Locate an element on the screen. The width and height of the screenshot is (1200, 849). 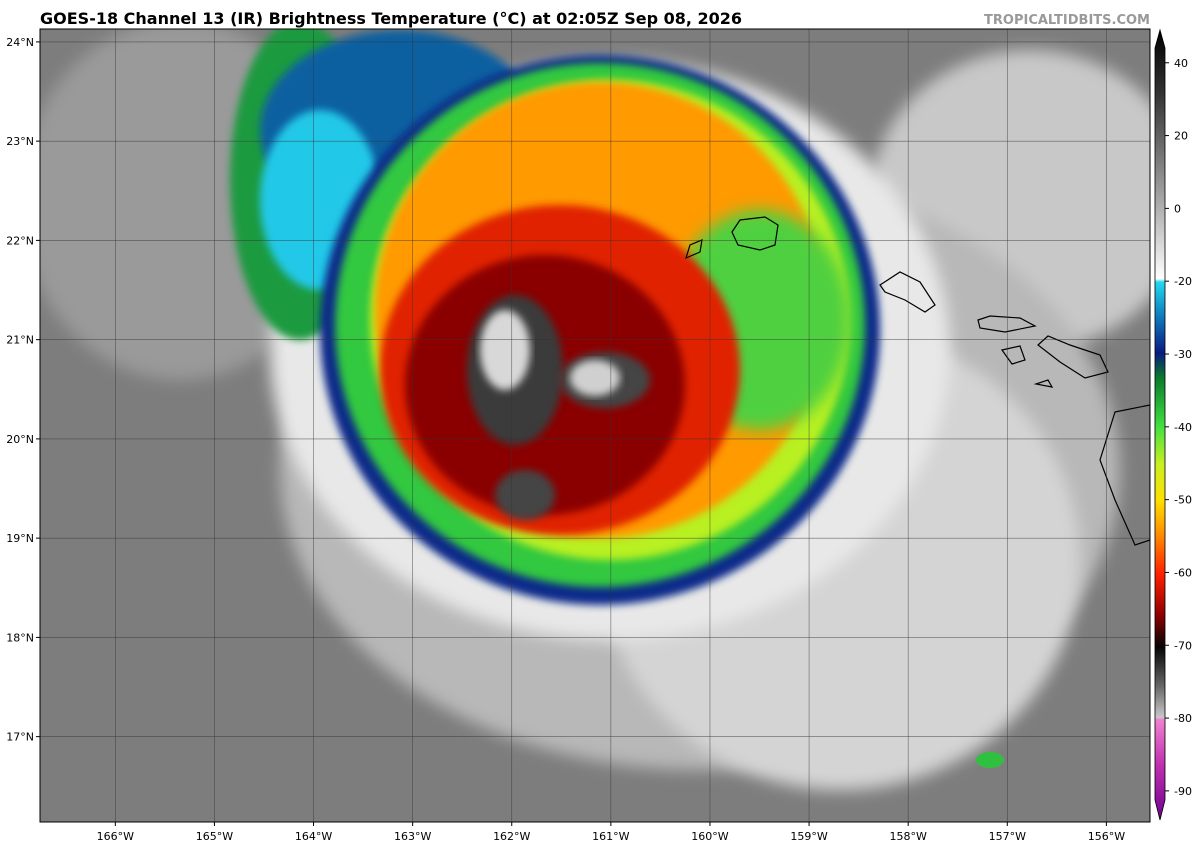
colorbar-tick-label: -20 is located at coordinates (1183, 281).